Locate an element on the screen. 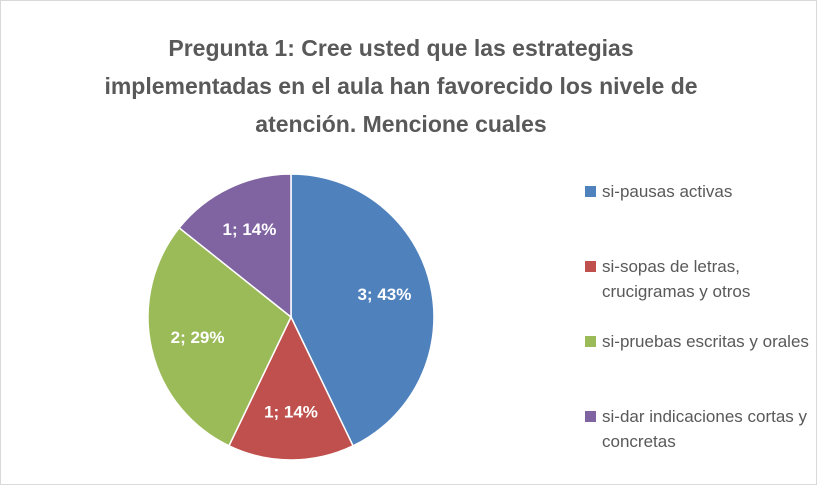 This screenshot has width=817, height=485. legend-label: si-pruebas escritas y orales is located at coordinates (705, 341).